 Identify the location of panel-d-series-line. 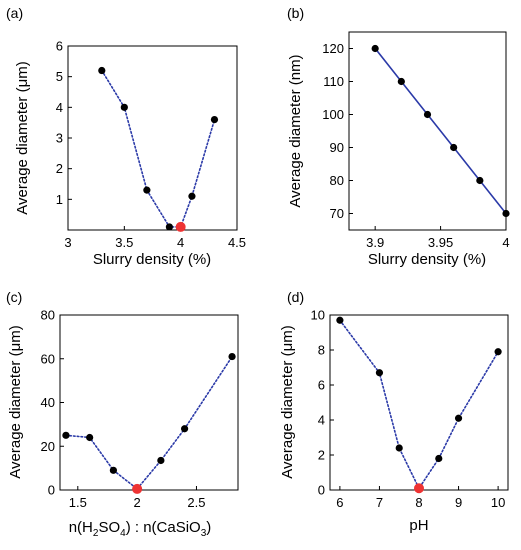
(419, 404).